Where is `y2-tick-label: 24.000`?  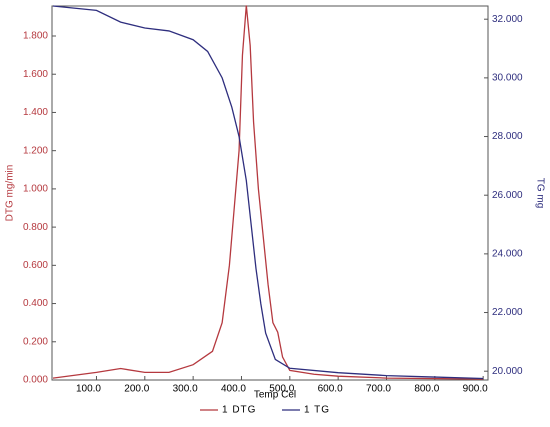 y2-tick-label: 24.000 is located at coordinates (507, 254).